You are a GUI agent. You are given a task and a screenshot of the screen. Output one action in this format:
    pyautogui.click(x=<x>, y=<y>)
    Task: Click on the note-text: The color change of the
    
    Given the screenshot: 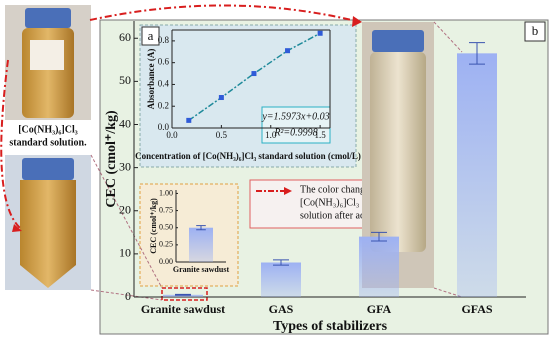 What is the action you would take?
    pyautogui.click(x=348, y=189)
    